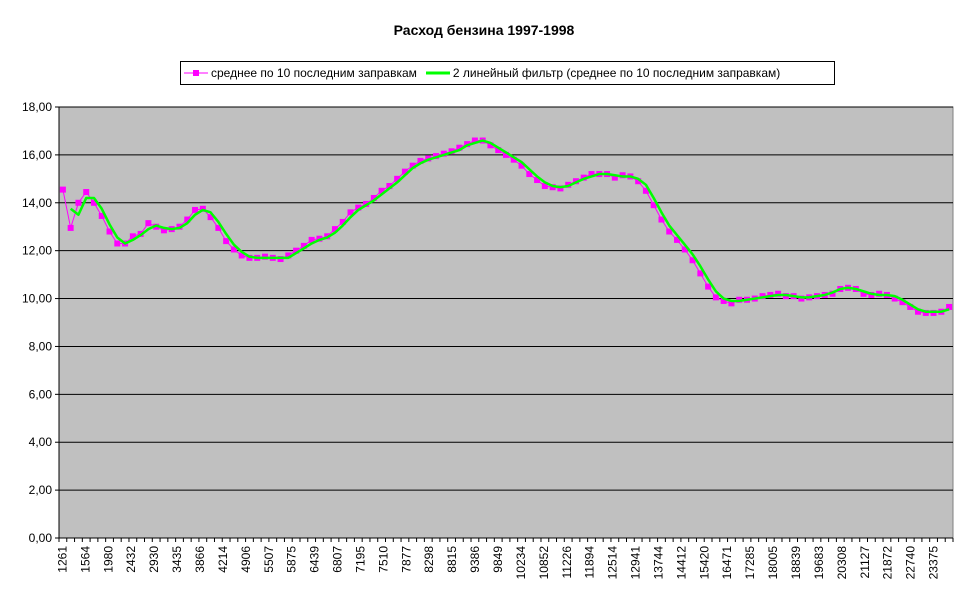 The height and width of the screenshot is (600, 968). Describe the element at coordinates (41, 538) in the screenshot. I see `y-tick-label: 0,00` at that location.